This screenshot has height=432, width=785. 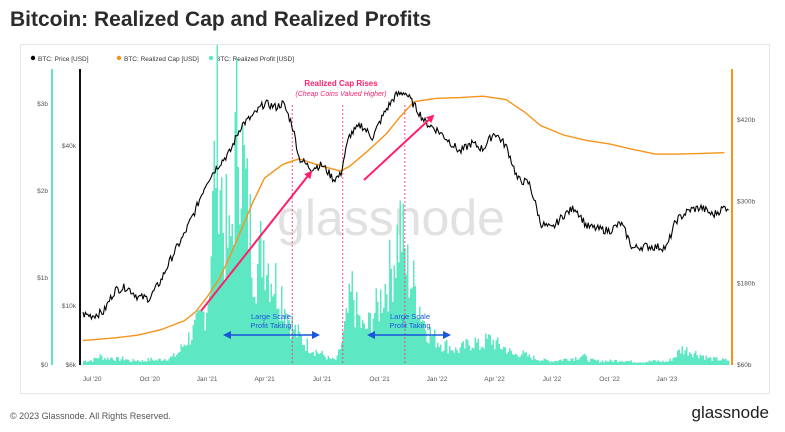 I want to click on x-tick-label: Jul '22, so click(x=552, y=379).